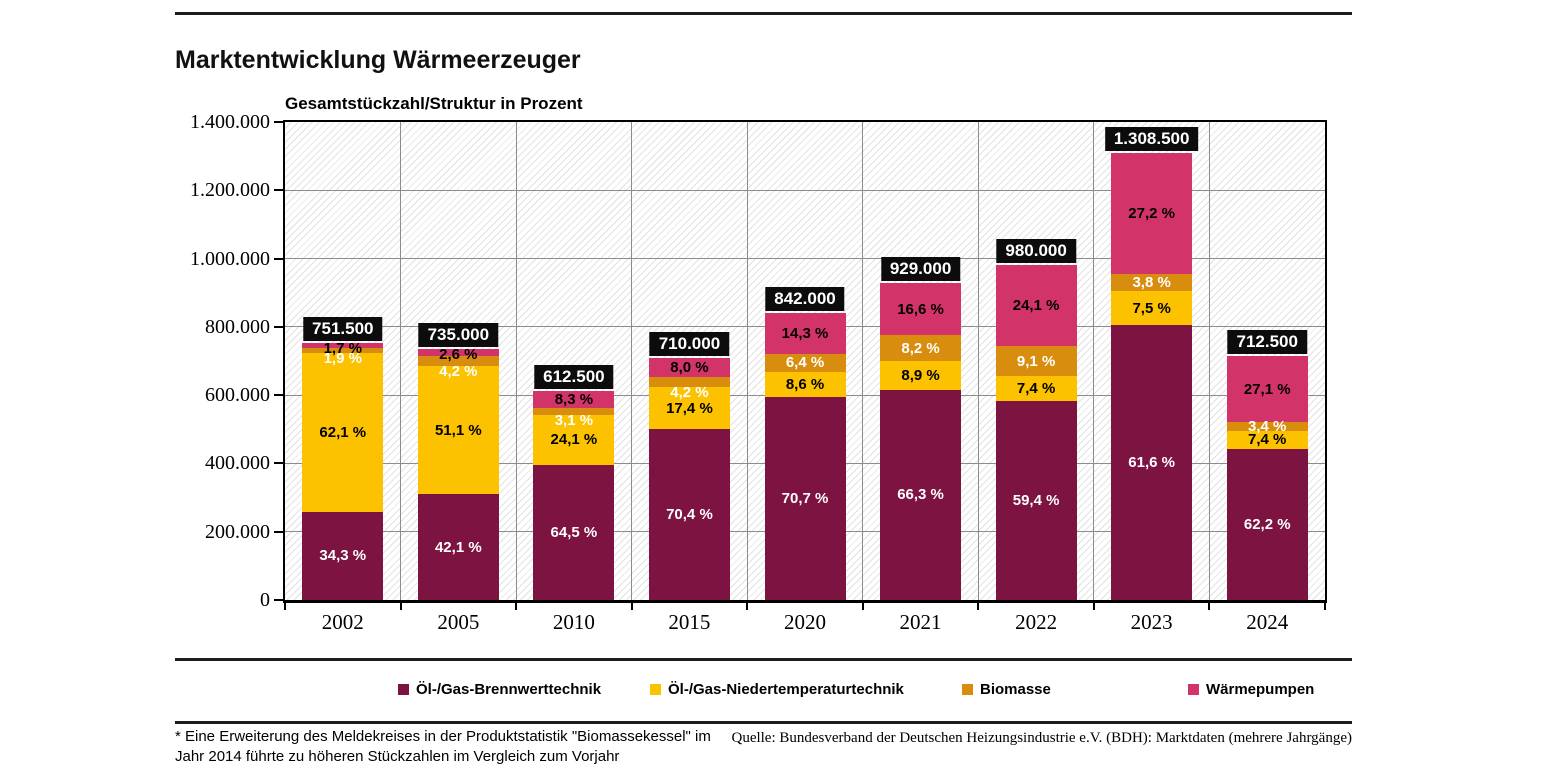  I want to click on segment-label: 8,2 %, so click(920, 348).